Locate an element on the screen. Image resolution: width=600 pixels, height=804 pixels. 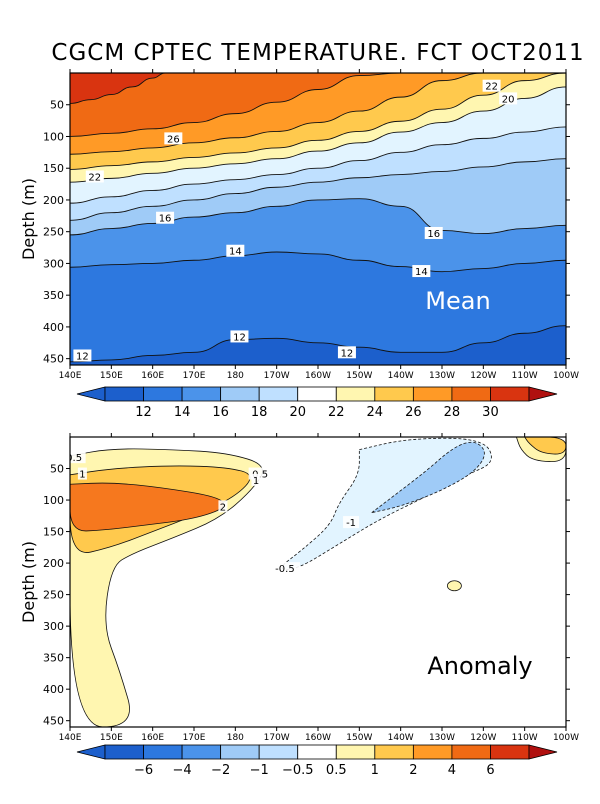
contour-label: 16 is located at coordinates (165, 219).